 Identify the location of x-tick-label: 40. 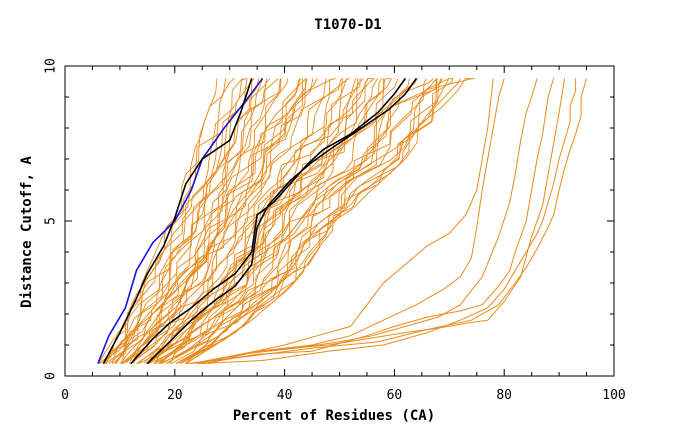
(285, 395).